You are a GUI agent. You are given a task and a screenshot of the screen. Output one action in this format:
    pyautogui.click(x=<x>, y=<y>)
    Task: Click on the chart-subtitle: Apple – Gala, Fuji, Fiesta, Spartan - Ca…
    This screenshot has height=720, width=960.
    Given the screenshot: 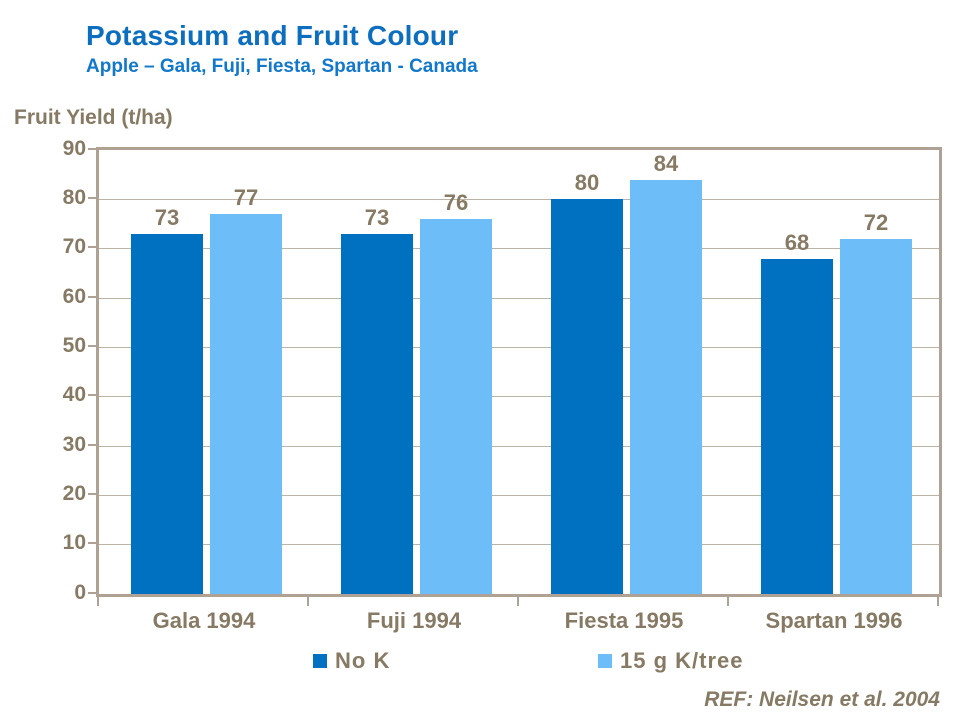 What is the action you would take?
    pyautogui.click(x=282, y=66)
    